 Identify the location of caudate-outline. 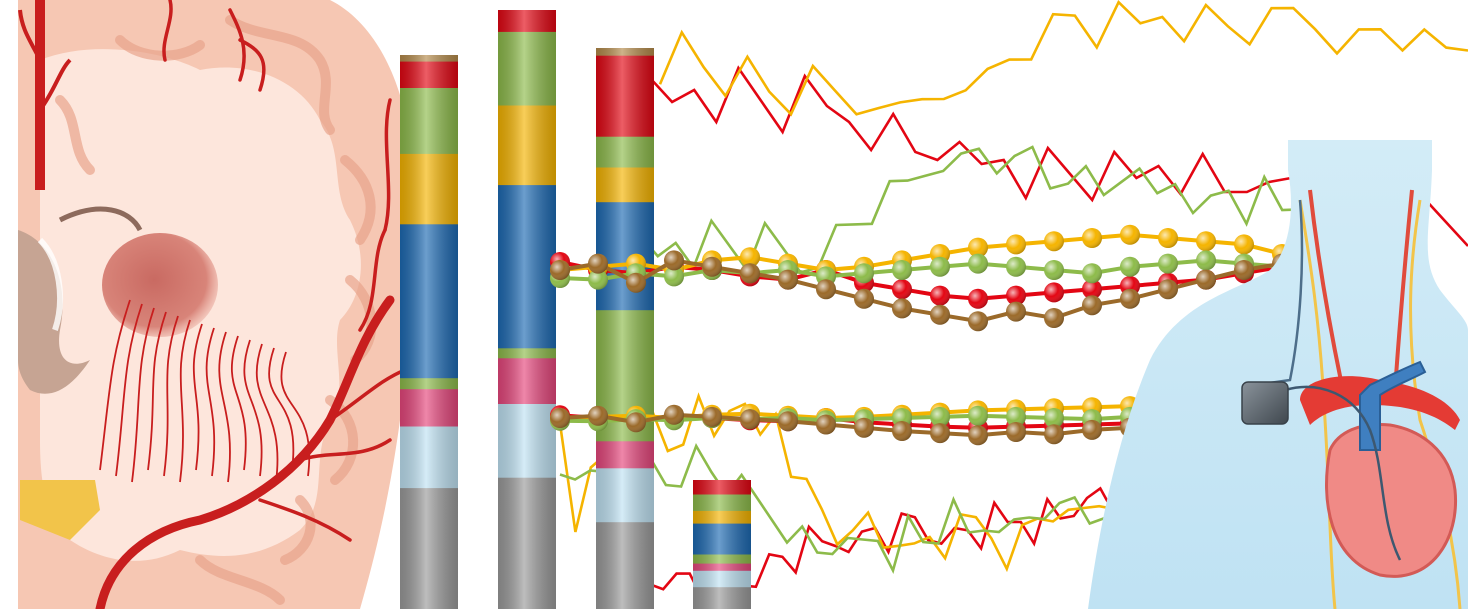
(100, 219).